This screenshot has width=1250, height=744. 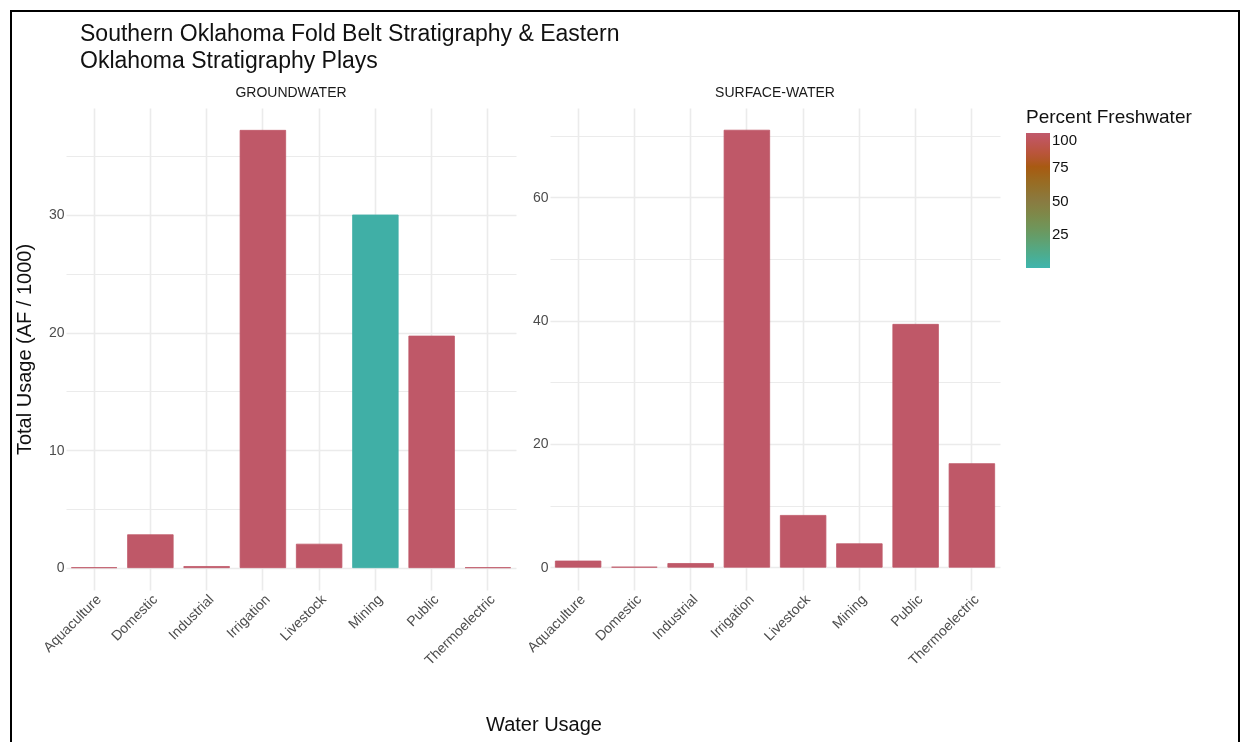 I want to click on color-bar-label: 25, so click(x=1060, y=234).